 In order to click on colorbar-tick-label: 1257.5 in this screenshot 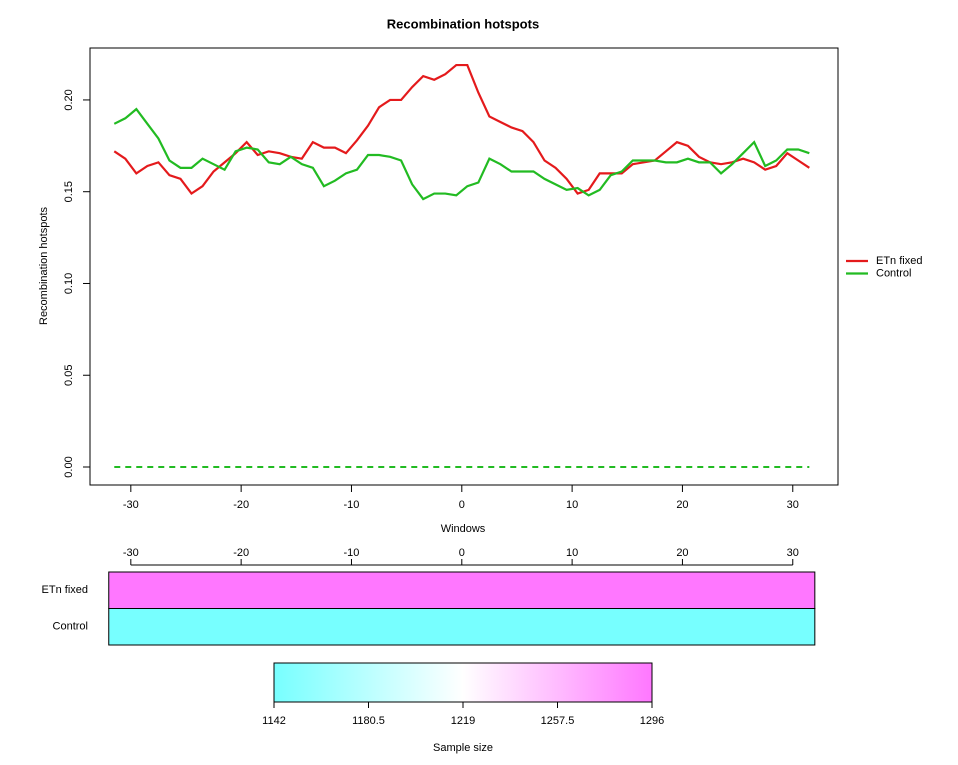, I will do `click(558, 721)`.